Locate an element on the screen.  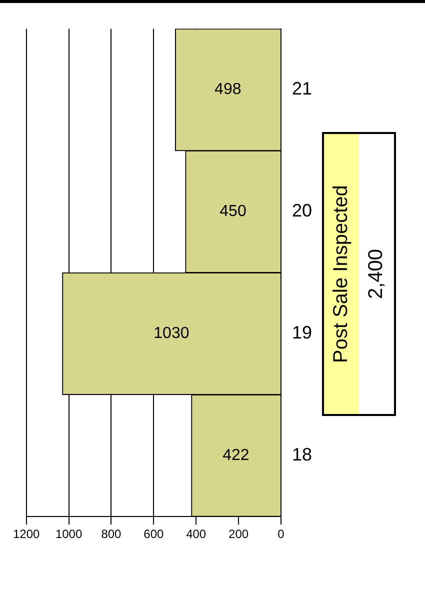
text: 2,400 is located at coordinates (376, 275).